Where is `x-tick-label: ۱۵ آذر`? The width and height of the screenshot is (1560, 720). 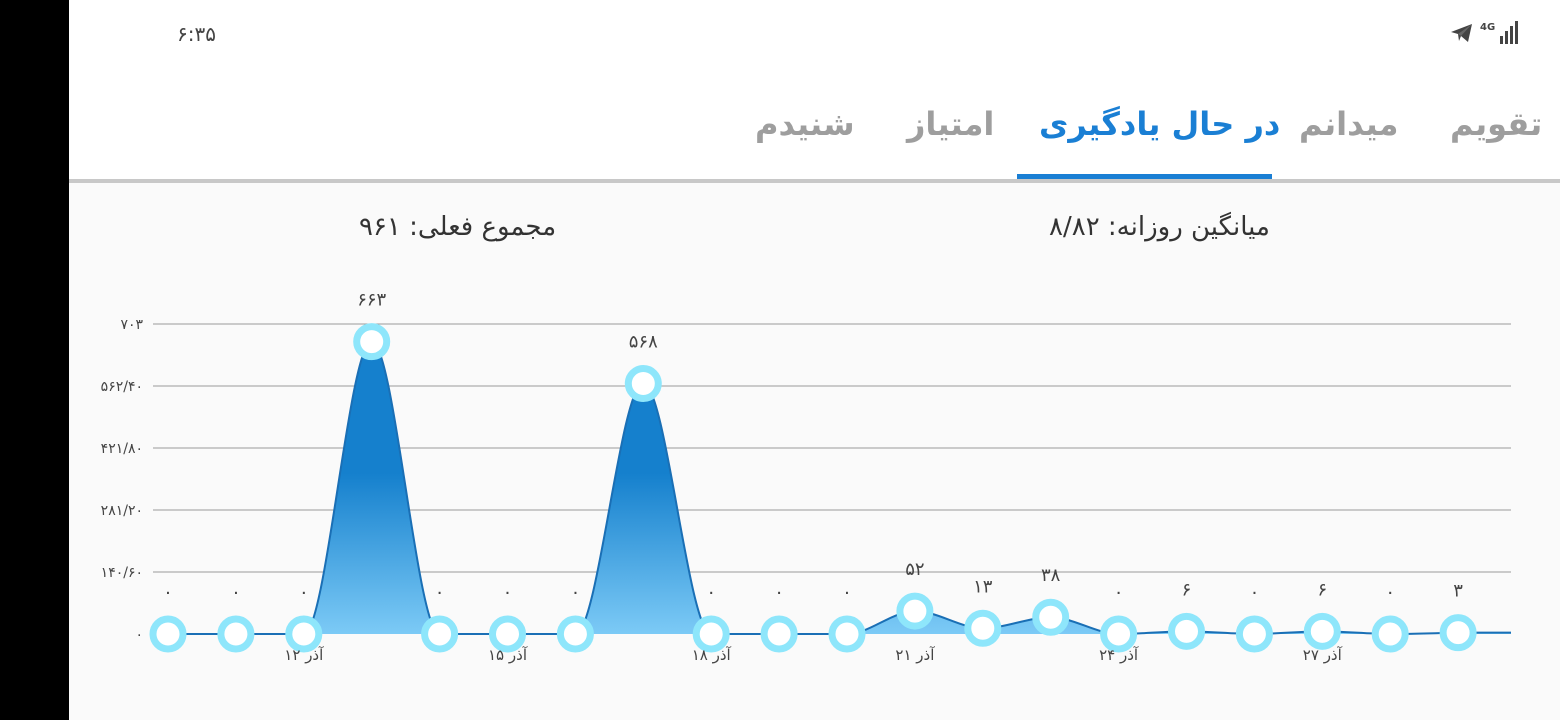 x-tick-label: ۱۵ آذر is located at coordinates (508, 655).